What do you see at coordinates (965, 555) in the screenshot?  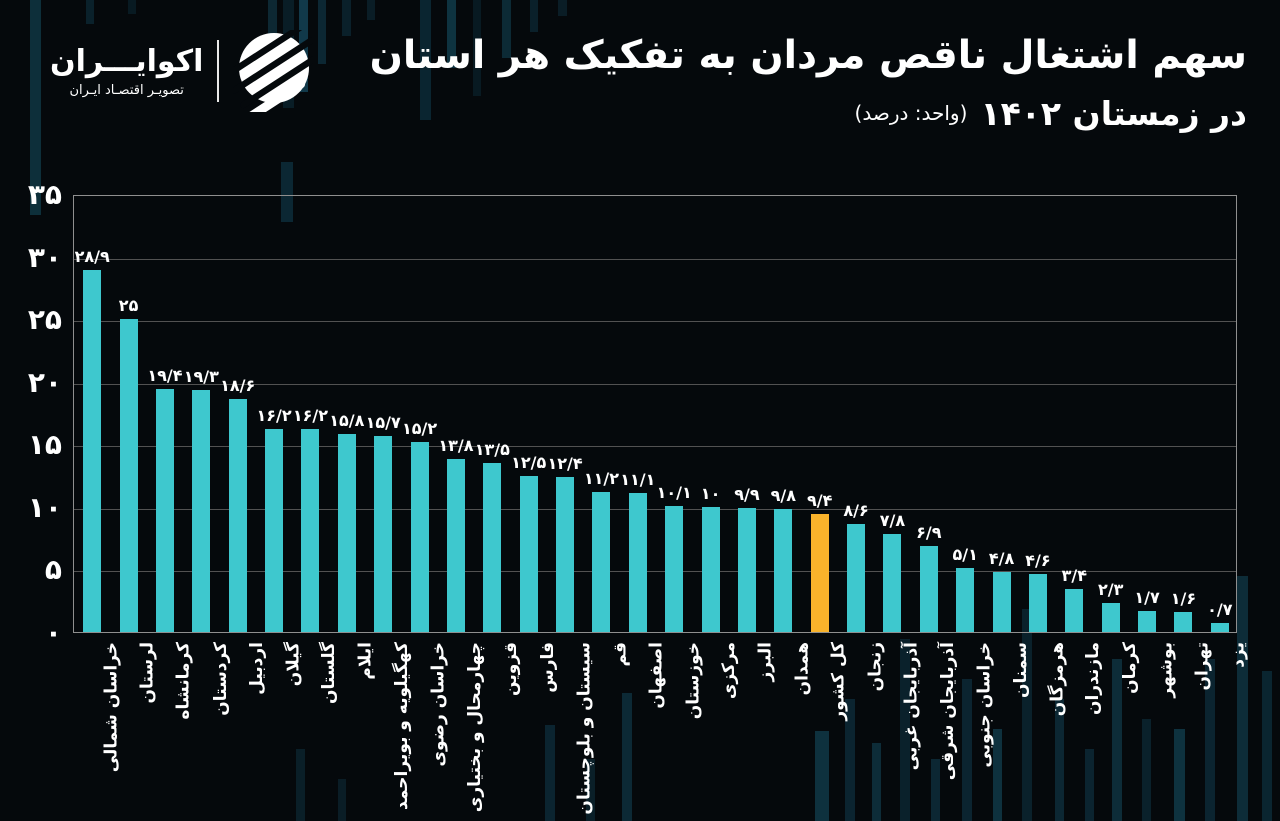 I see `bar-value-label: ۵/۱` at bounding box center [965, 555].